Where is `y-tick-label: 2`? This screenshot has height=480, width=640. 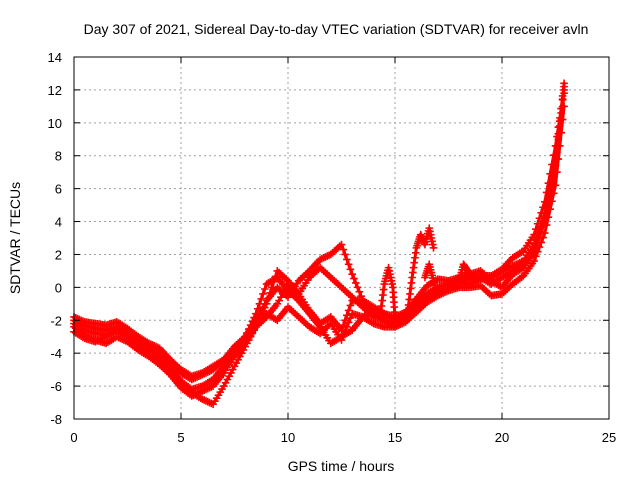 y-tick-label: 2 is located at coordinates (58, 254).